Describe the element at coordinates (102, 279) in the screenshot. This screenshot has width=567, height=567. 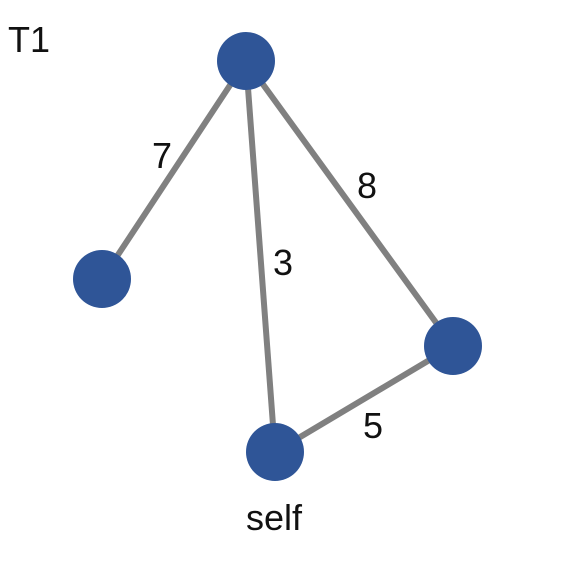
I see `node-left` at that location.